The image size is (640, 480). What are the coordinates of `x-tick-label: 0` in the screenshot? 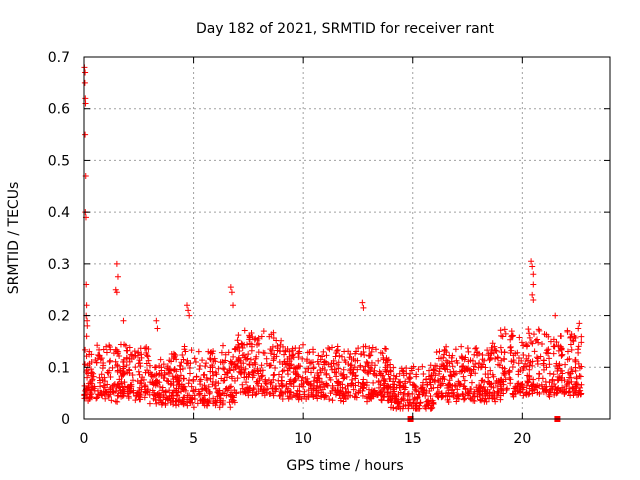 It's located at (84, 439).